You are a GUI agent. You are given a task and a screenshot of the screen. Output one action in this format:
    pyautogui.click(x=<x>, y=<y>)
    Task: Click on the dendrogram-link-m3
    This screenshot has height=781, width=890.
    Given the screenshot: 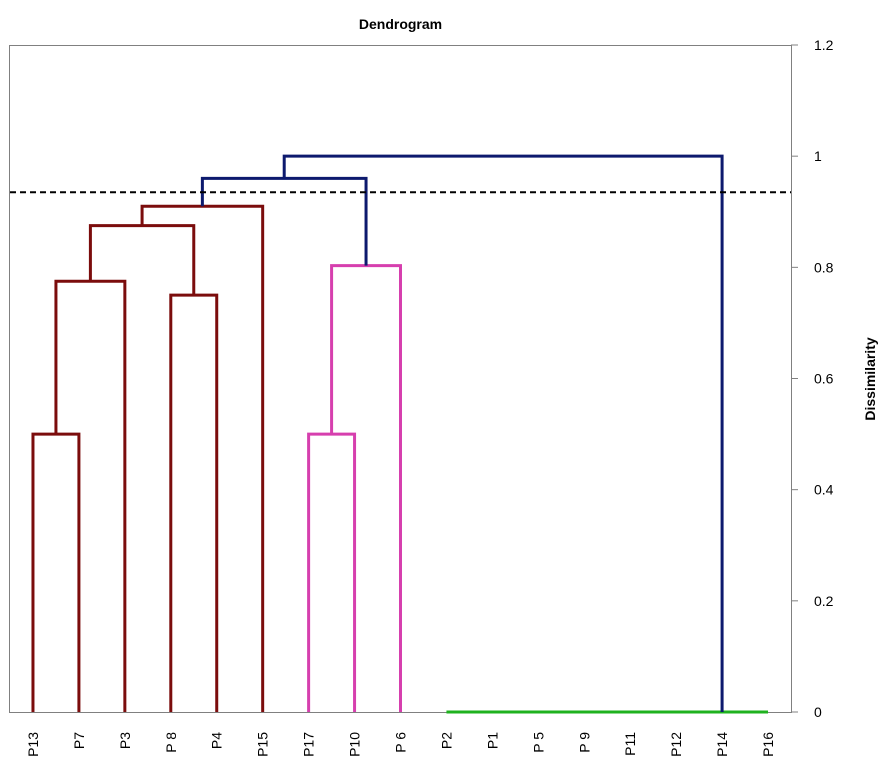 What is the action you would take?
    pyautogui.click(x=194, y=502)
    